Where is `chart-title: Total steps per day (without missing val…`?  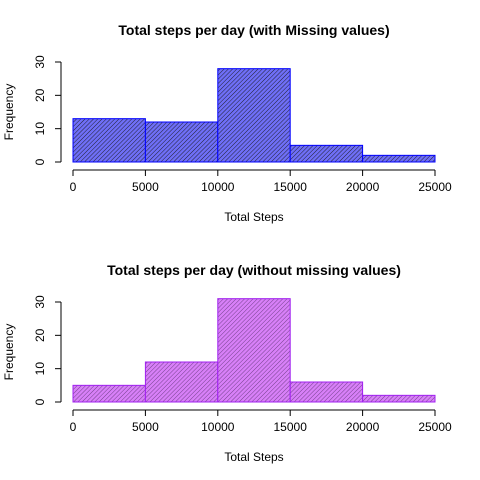 chart-title: Total steps per day (without missing val… is located at coordinates (254, 270).